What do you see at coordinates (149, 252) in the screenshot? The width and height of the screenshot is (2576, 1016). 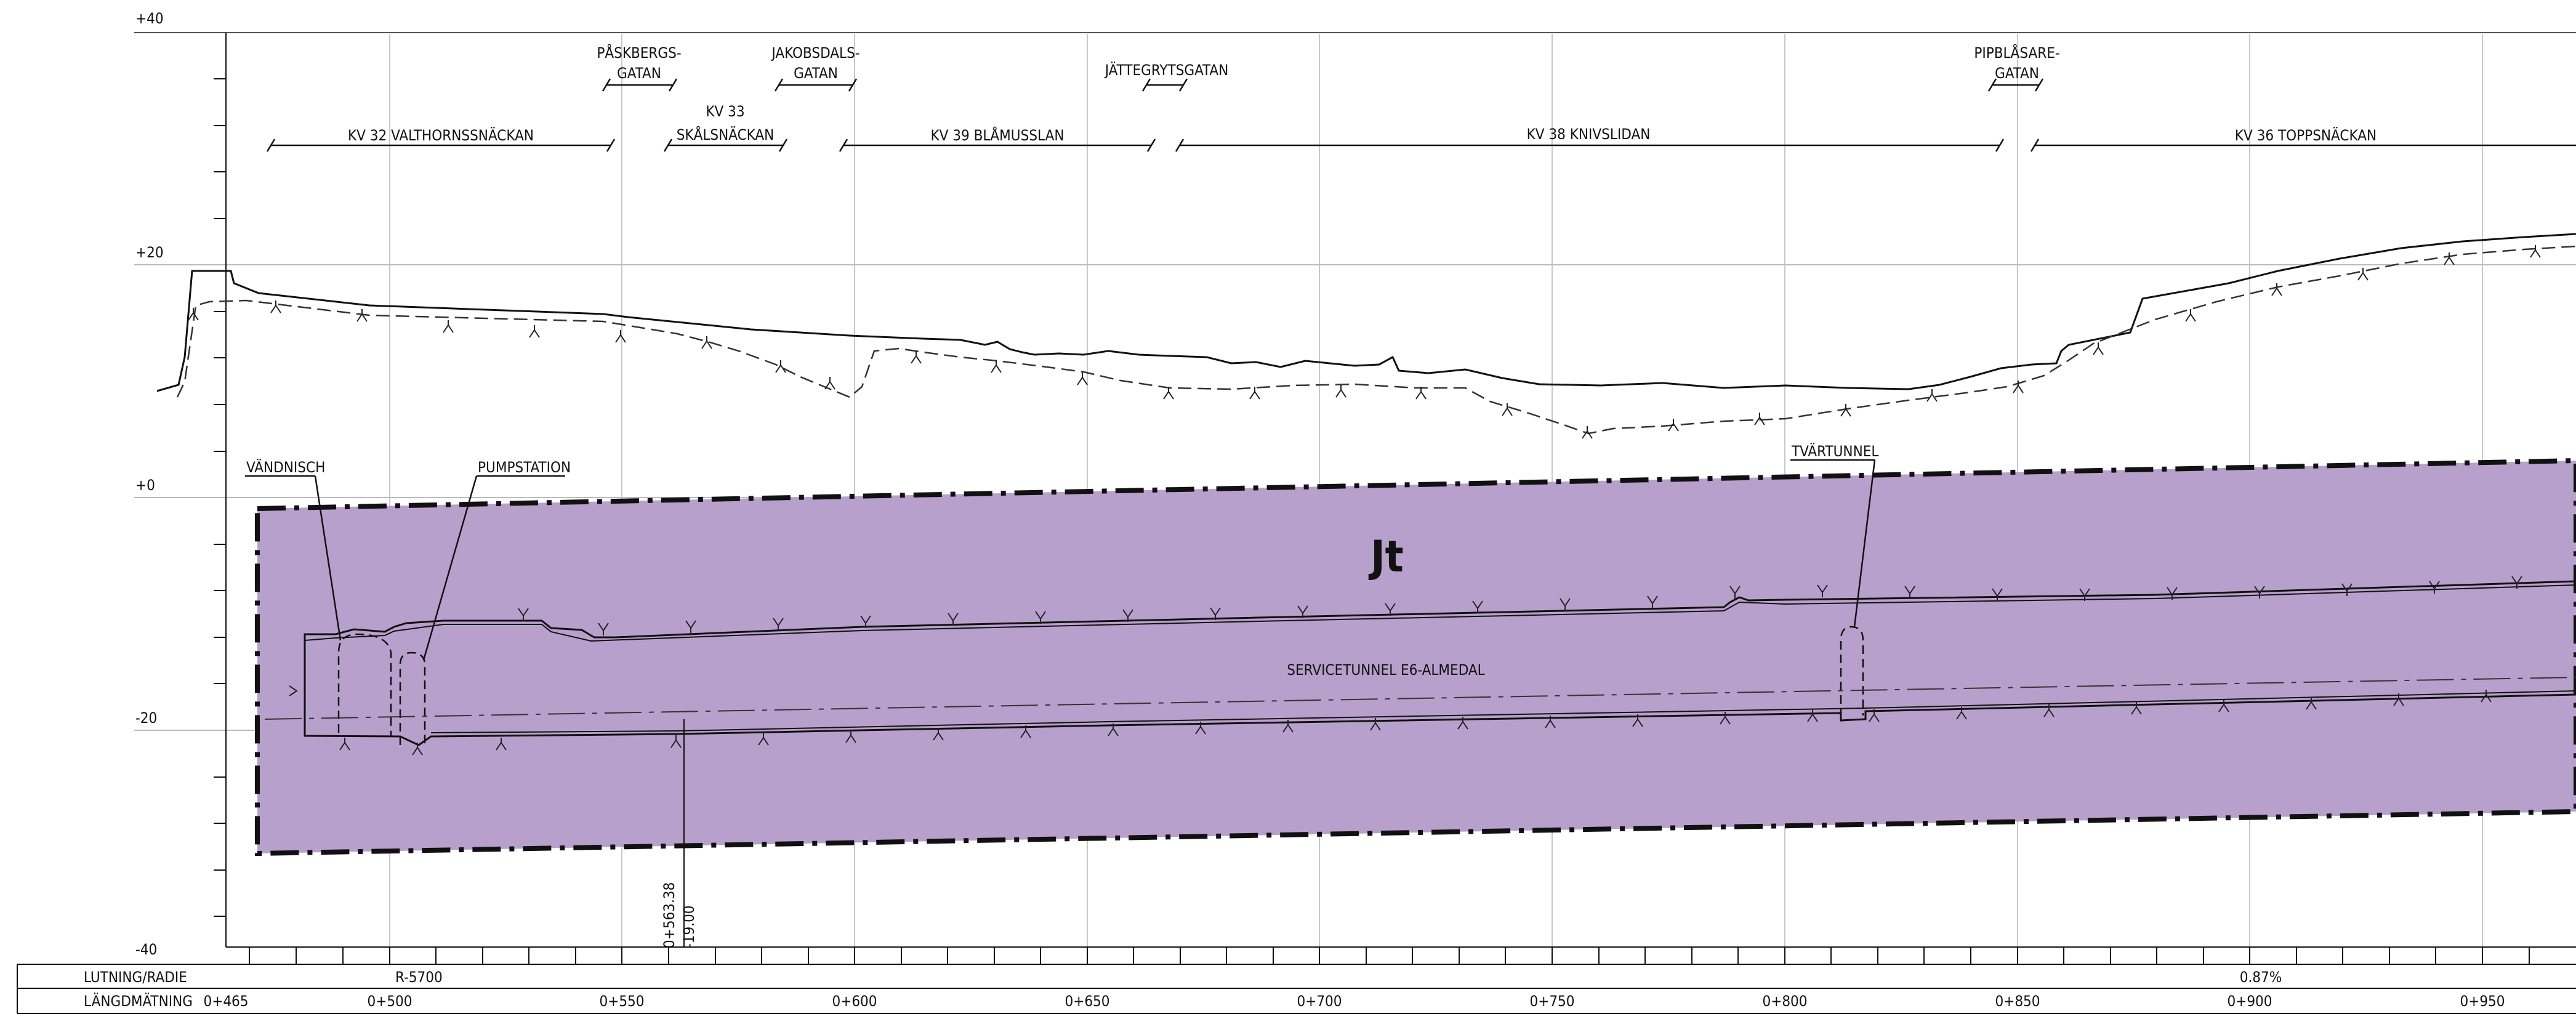 I see `y-label-20: +20` at bounding box center [149, 252].